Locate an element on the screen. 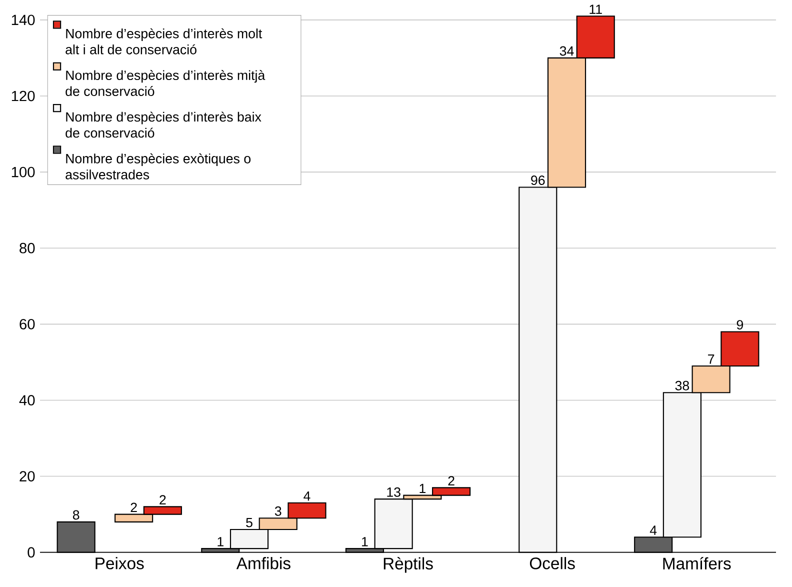 The width and height of the screenshot is (792, 587). y-tick-label: 140 is located at coordinates (23, 20).